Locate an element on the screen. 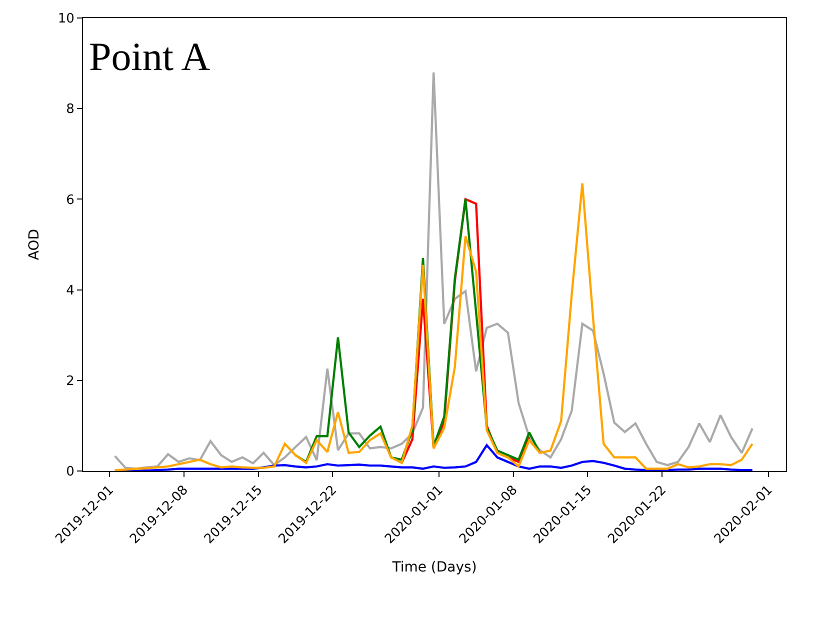  x-axis-title: Time (Days) is located at coordinates (434, 567).